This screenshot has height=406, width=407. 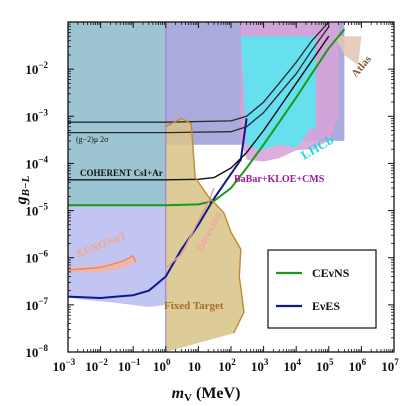 I want to click on region-low-mass, so click(x=117, y=256).